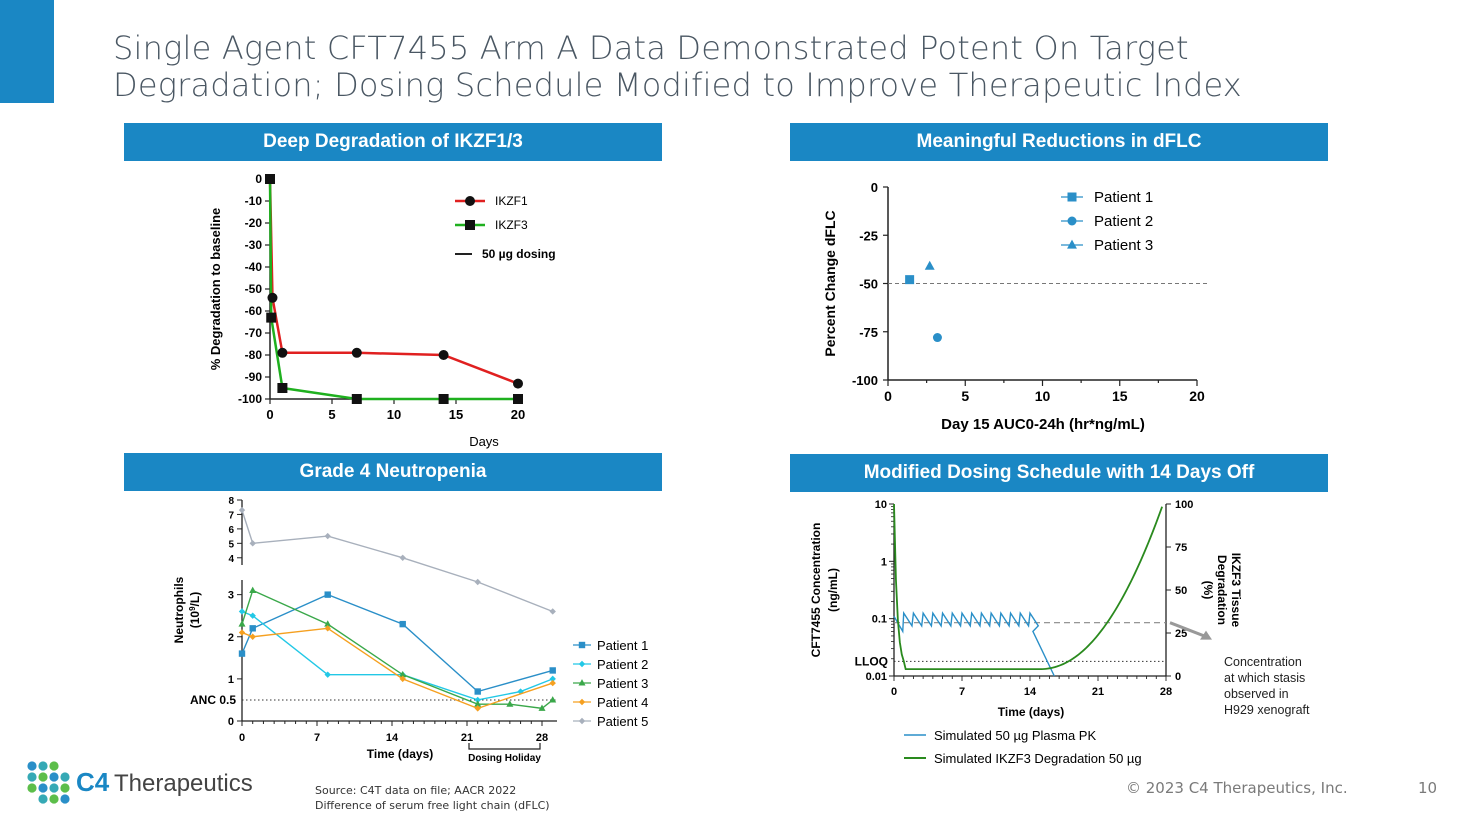 Image resolution: width=1466 pixels, height=823 pixels. Describe the element at coordinates (393, 142) in the screenshot. I see `panel-header-degradation: Deep Degradation of IKZF1/3` at that location.